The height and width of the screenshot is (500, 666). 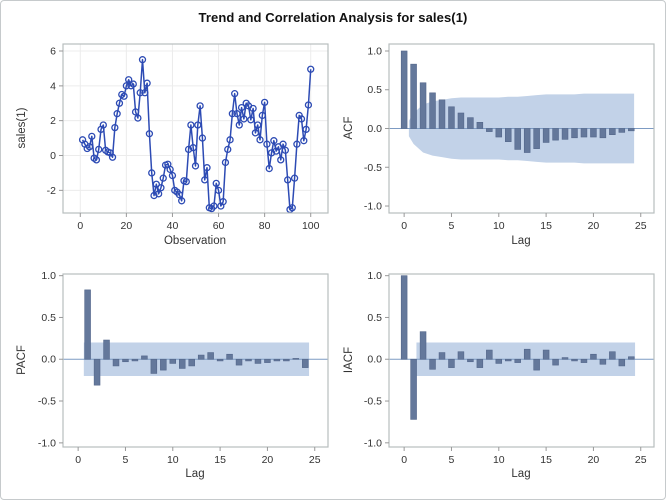 I want to click on x-tick-label: 80, so click(x=265, y=226).